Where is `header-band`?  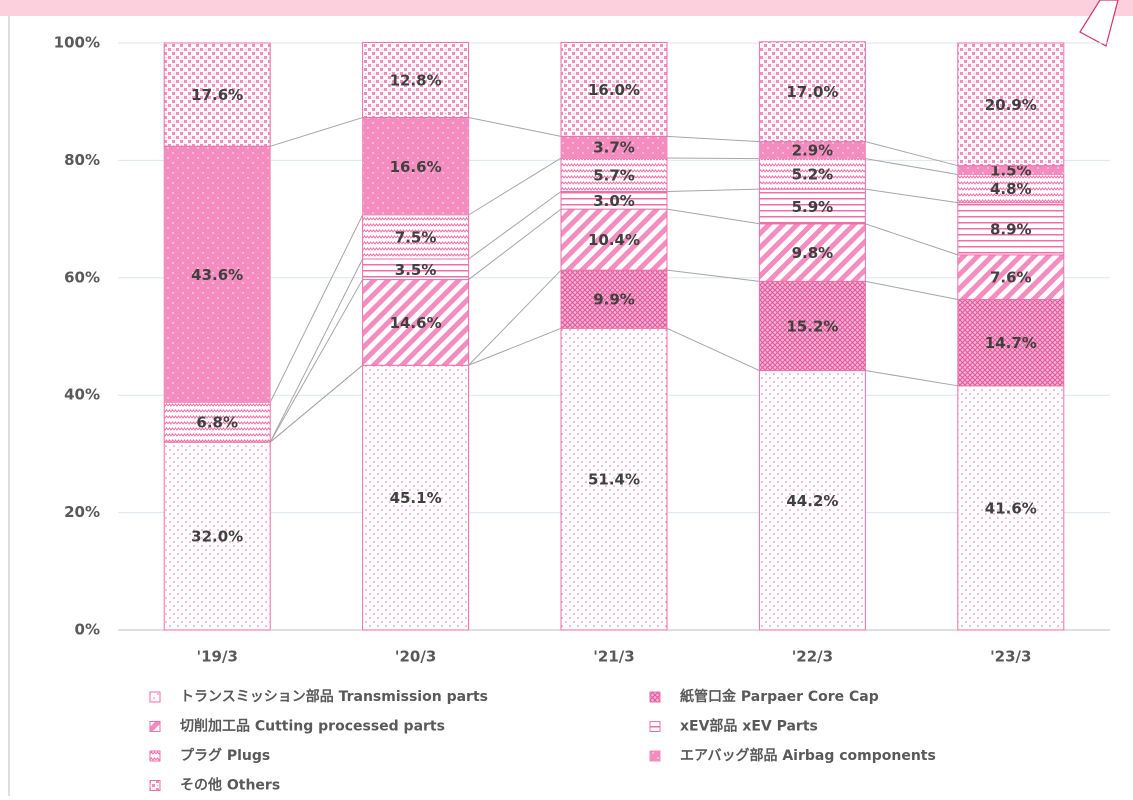
header-band is located at coordinates (566, 8).